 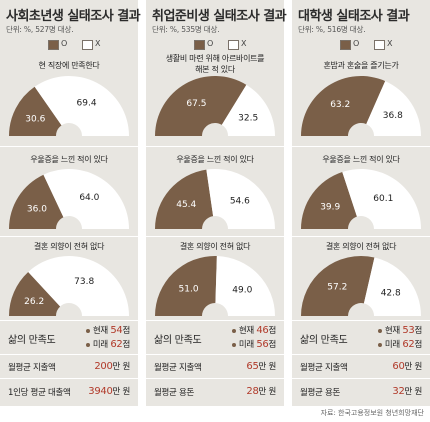 I want to click on allowance-value: 32만 원, so click(x=407, y=391).